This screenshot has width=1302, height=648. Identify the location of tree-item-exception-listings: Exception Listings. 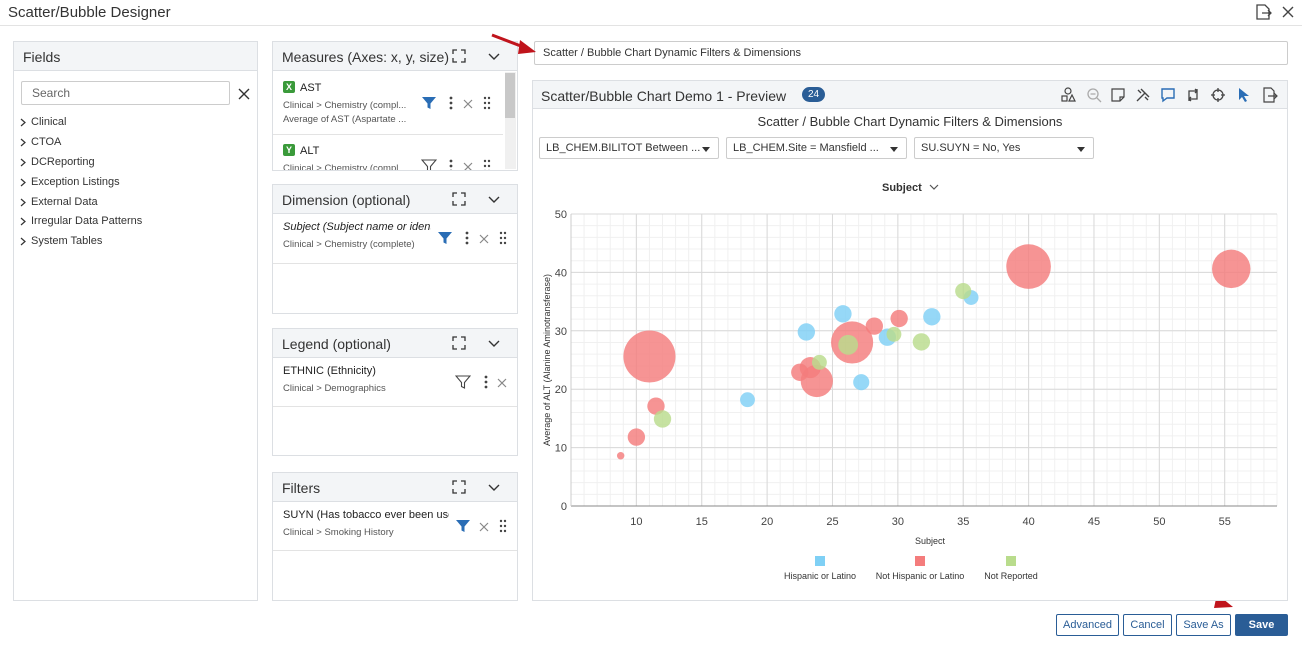
(70, 182).